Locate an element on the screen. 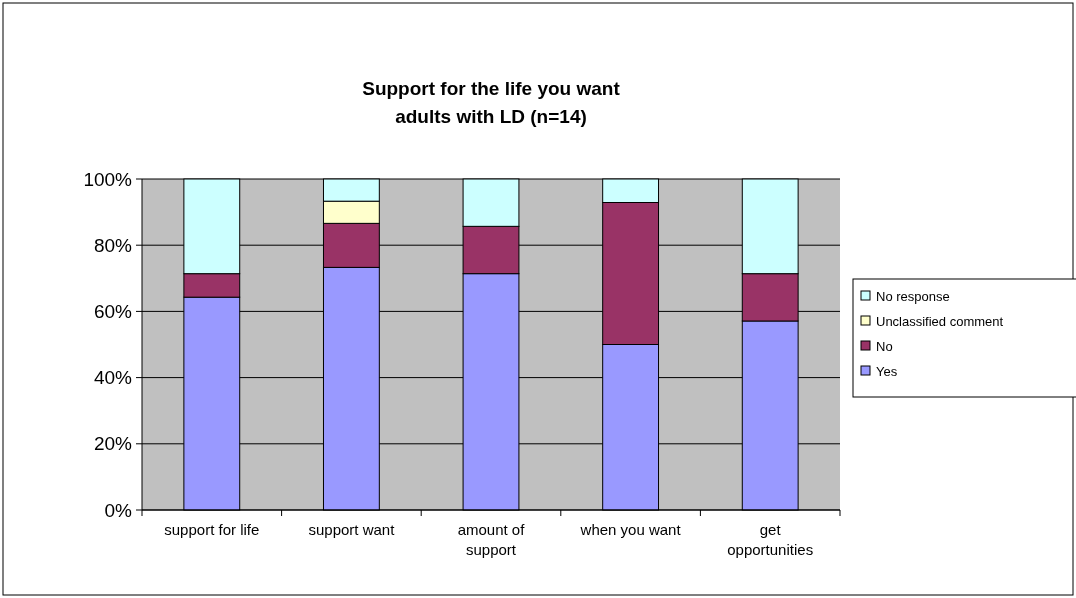  y-tick-label: 40% is located at coordinates (113, 378).